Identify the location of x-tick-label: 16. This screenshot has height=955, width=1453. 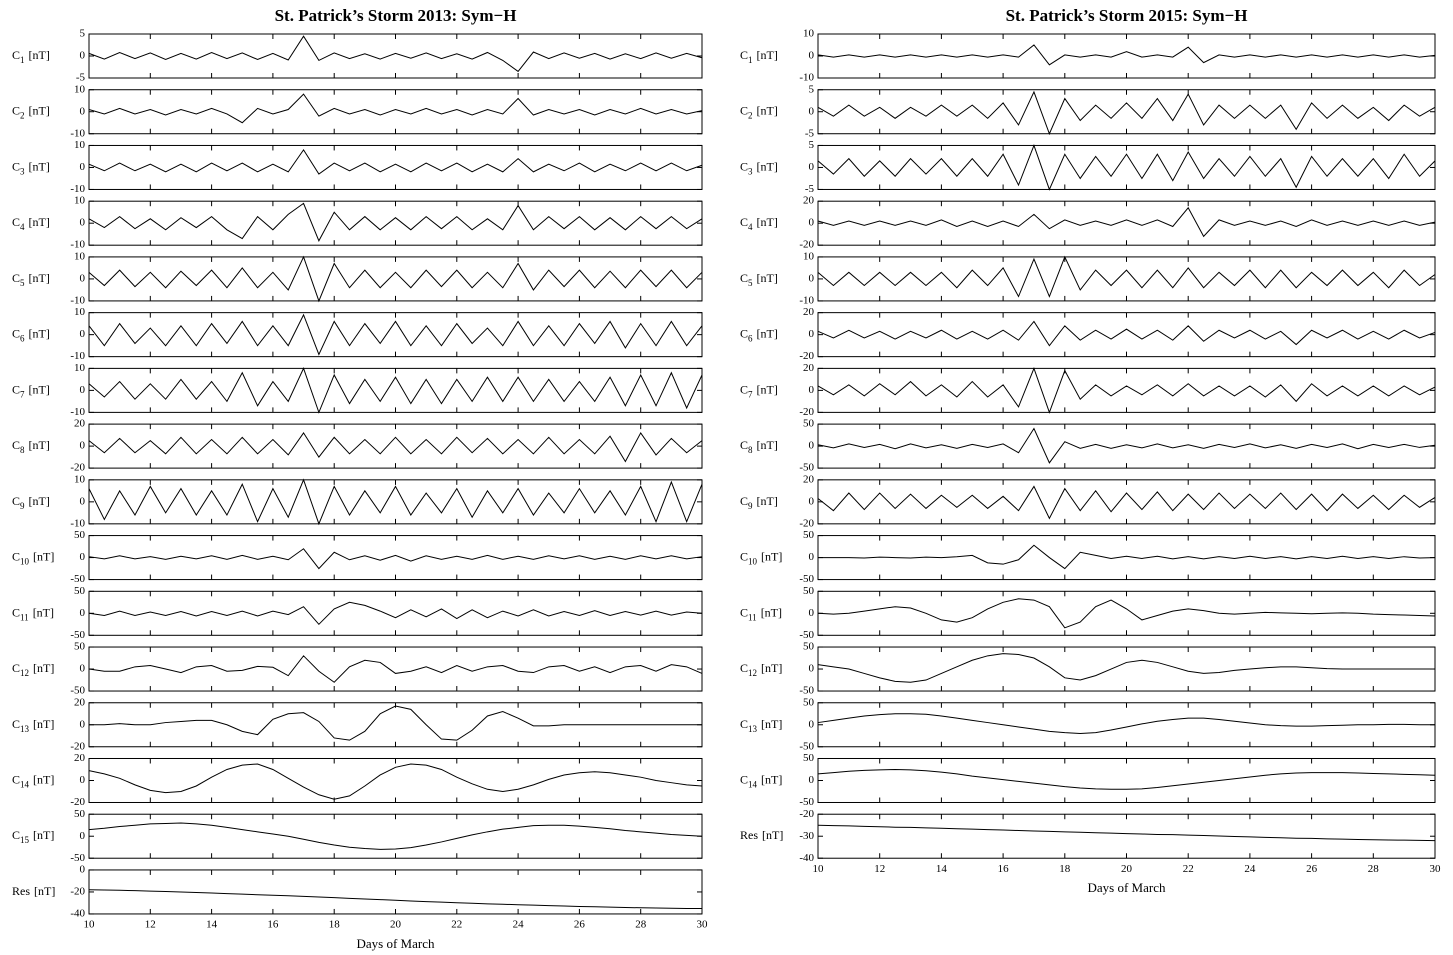
(1004, 869).